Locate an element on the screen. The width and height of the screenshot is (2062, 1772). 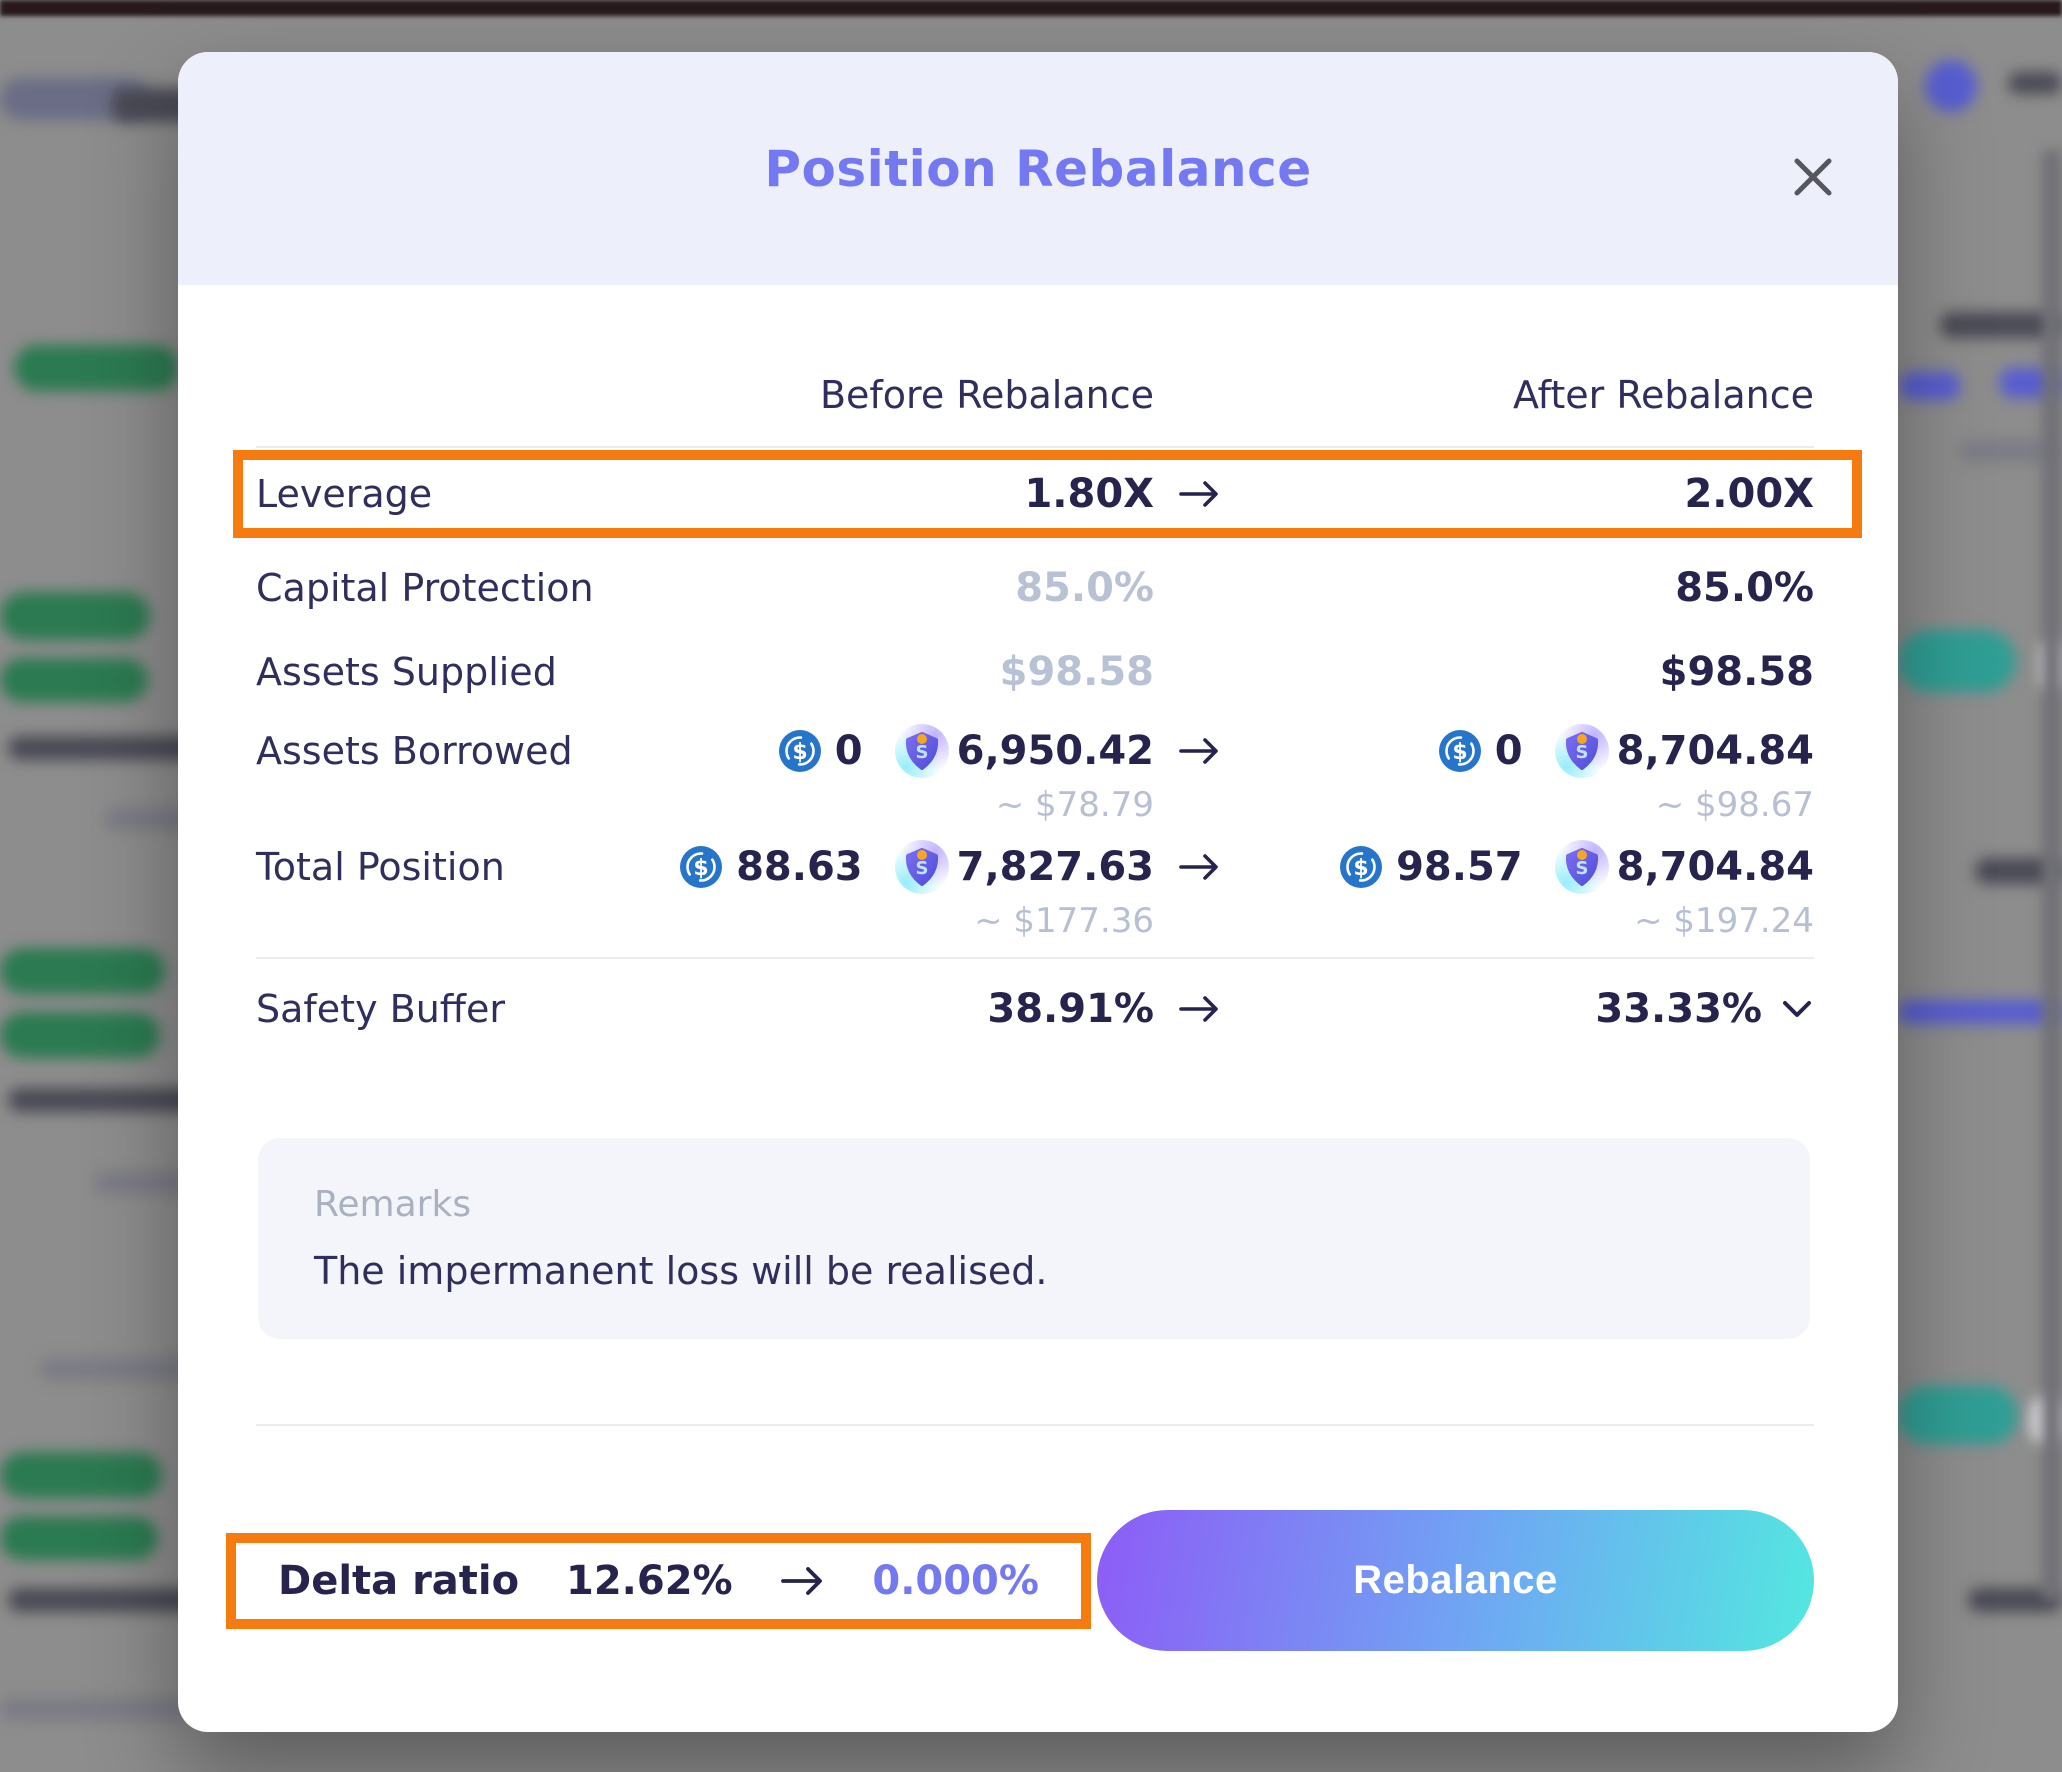
after-rebalance-header: After Rebalance is located at coordinates (1663, 395).